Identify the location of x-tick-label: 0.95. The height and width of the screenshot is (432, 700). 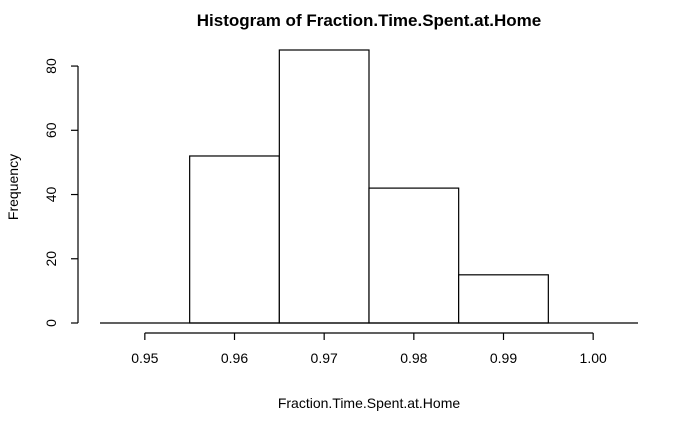
(144, 358).